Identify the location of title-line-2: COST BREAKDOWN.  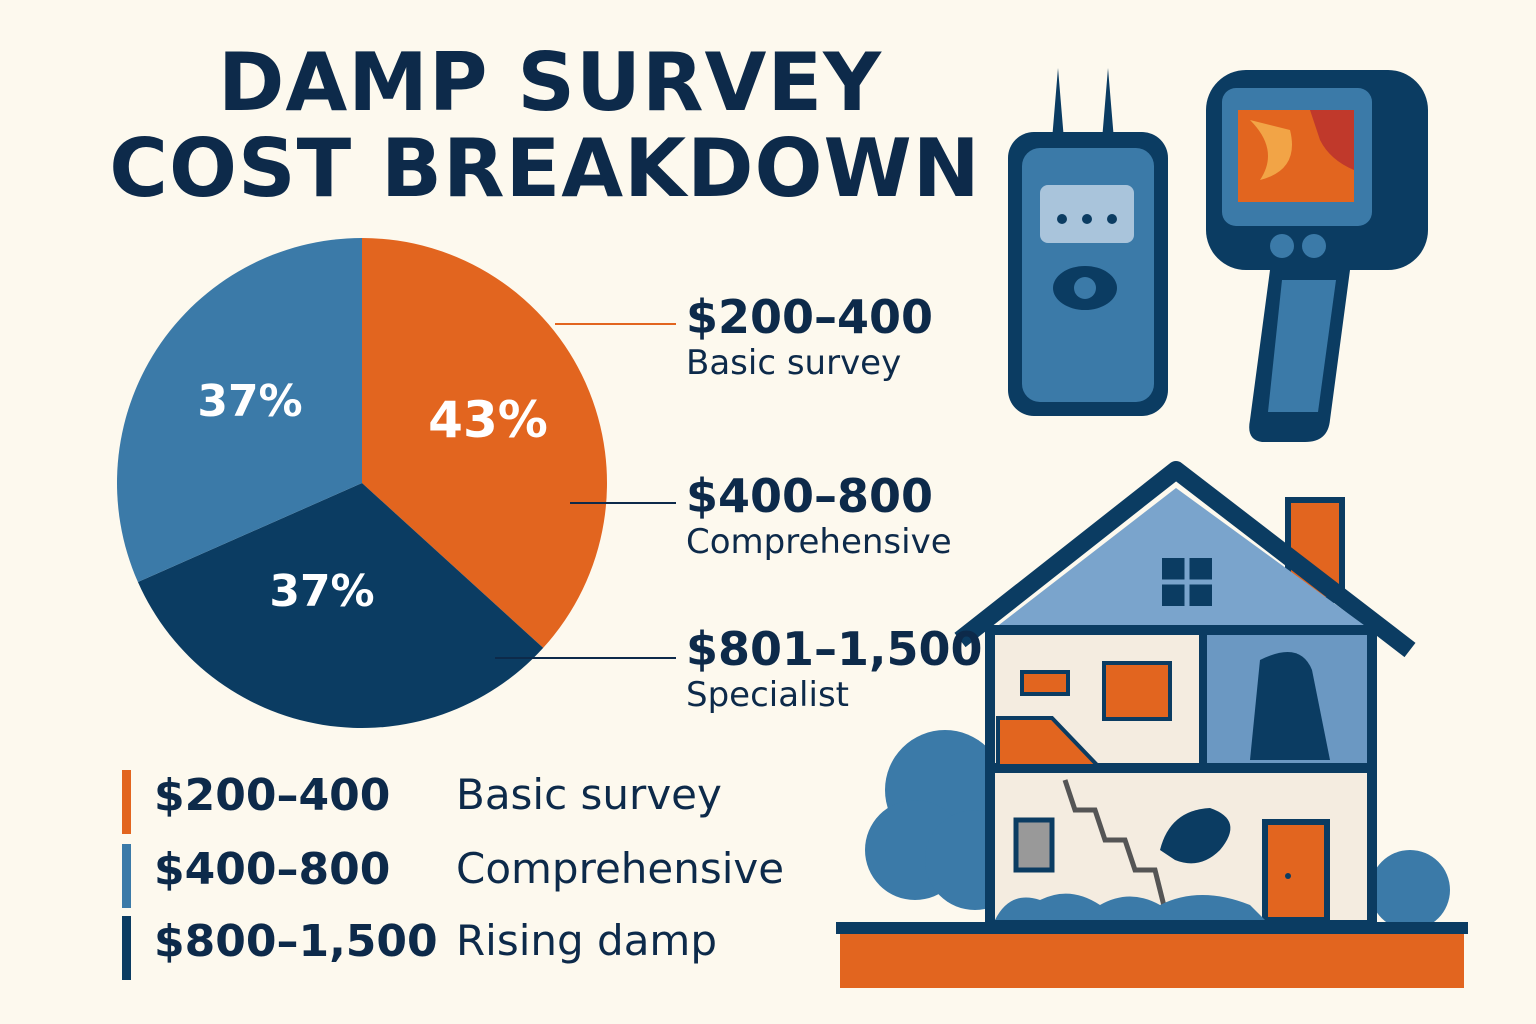
(545, 168).